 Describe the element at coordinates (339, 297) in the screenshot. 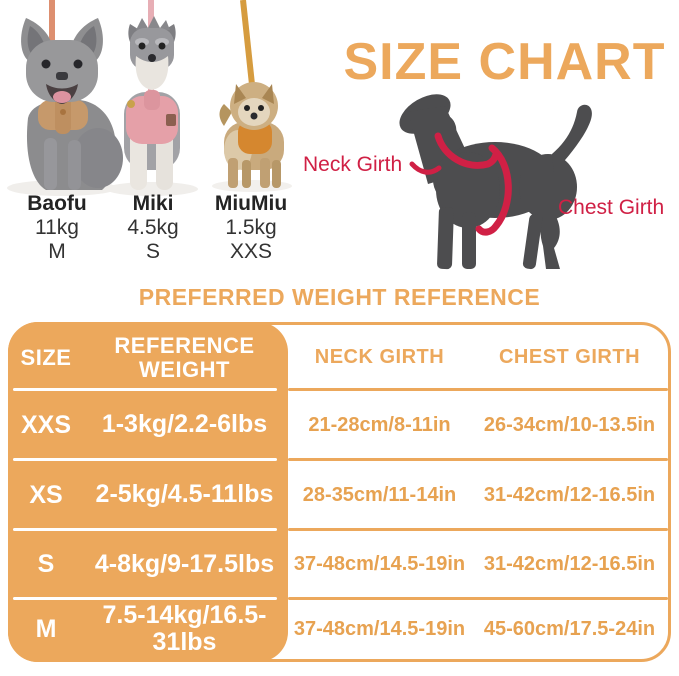

I see `section-heading: PREFERRED WEIGHT REFERENCE` at that location.